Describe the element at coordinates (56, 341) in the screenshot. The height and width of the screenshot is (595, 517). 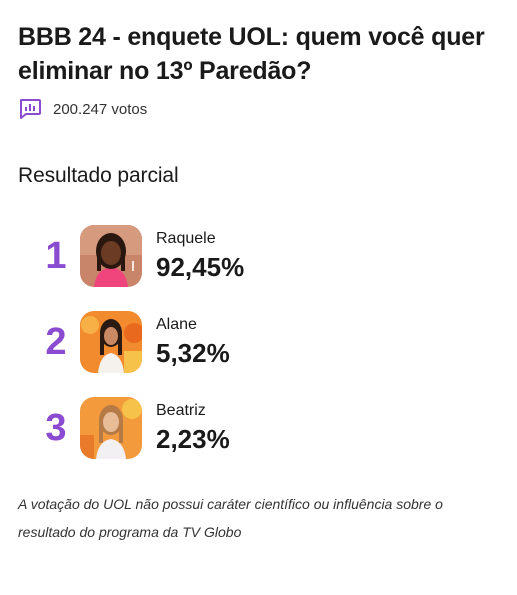
I see `result-rank: 2` at that location.